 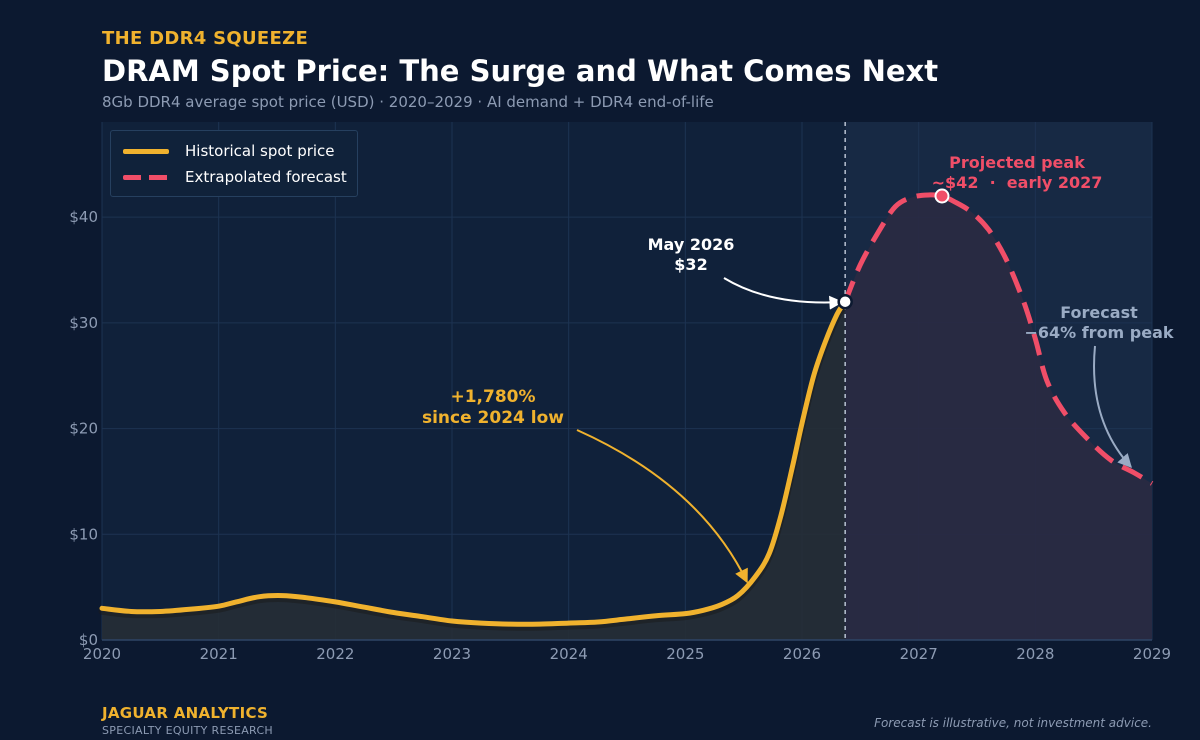 I want to click on decline-arrow, so click(x=1112, y=407).